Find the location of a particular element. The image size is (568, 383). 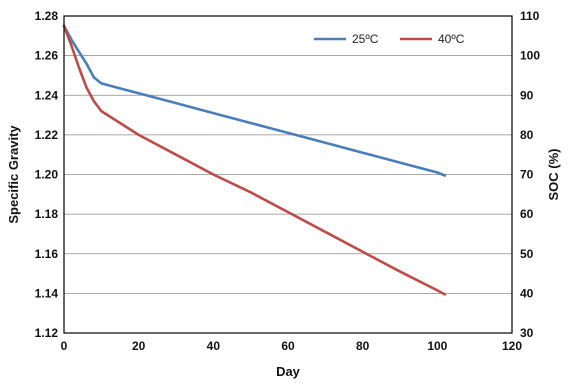

x-tick-label: 20 is located at coordinates (139, 346).